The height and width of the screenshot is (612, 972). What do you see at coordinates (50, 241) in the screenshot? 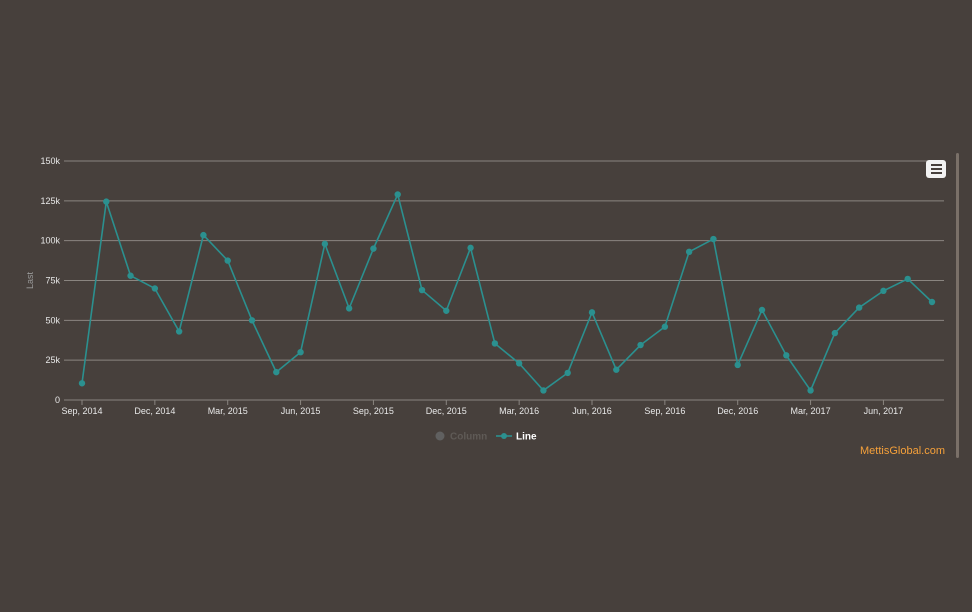
I see `y-tick-label: 100k` at bounding box center [50, 241].